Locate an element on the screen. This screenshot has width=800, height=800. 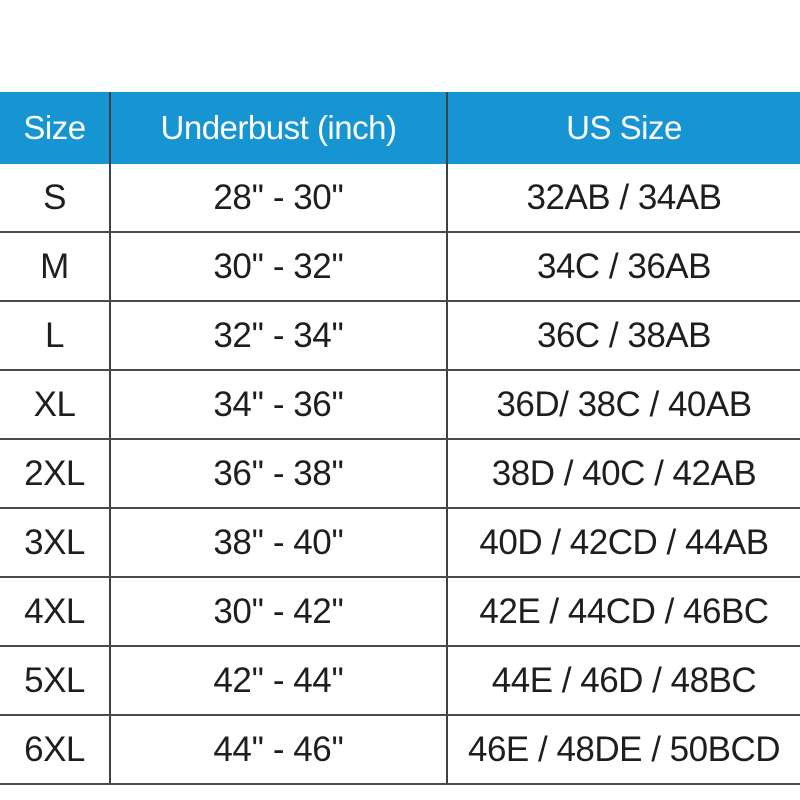
table-row: S 28'' - 30'' 32AB / 34AB is located at coordinates (400, 198).